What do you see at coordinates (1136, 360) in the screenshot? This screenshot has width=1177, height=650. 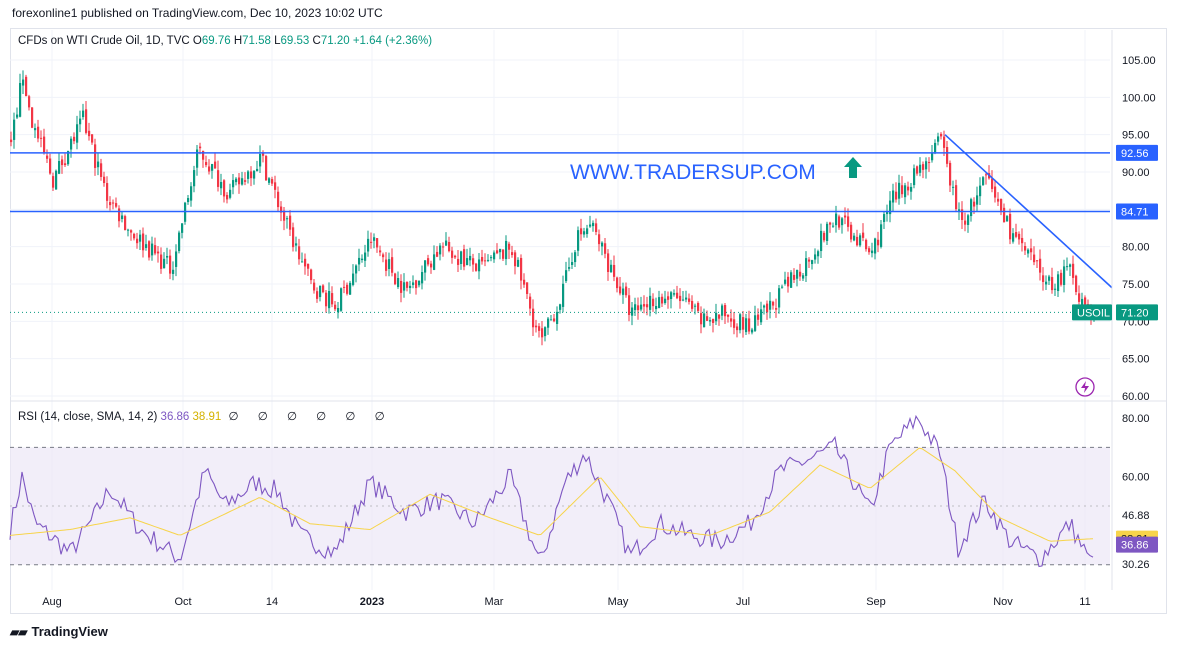 I see `price-tick-label: 65.00` at bounding box center [1136, 360].